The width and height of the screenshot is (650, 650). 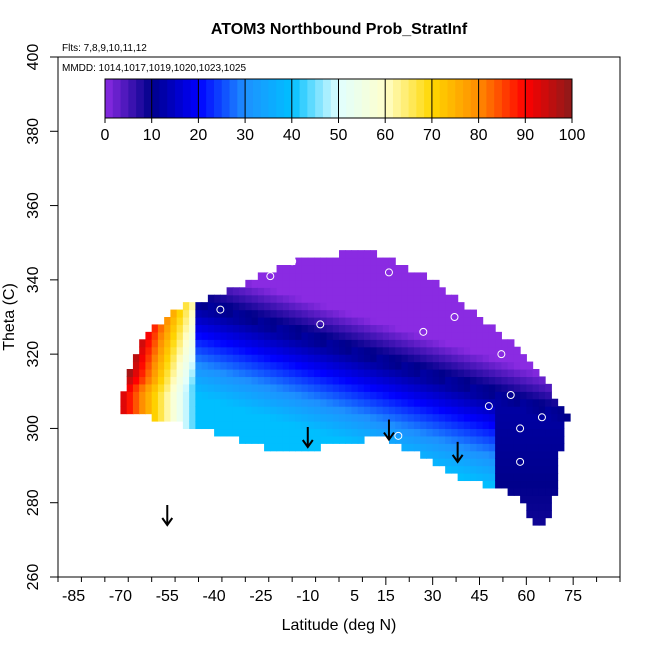 I want to click on arrow-markers, so click(x=312, y=473).